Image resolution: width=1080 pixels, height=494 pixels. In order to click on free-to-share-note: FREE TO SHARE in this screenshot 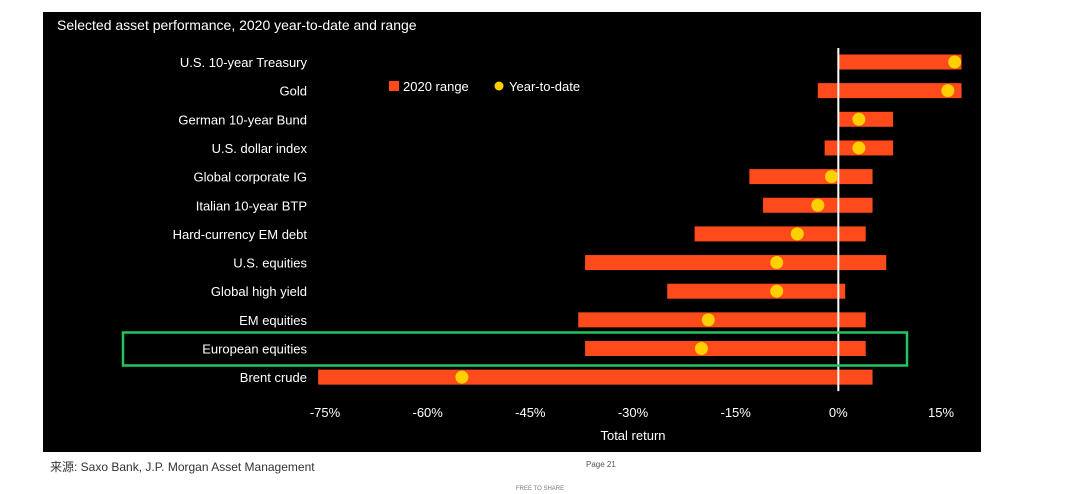, I will do `click(540, 489)`.